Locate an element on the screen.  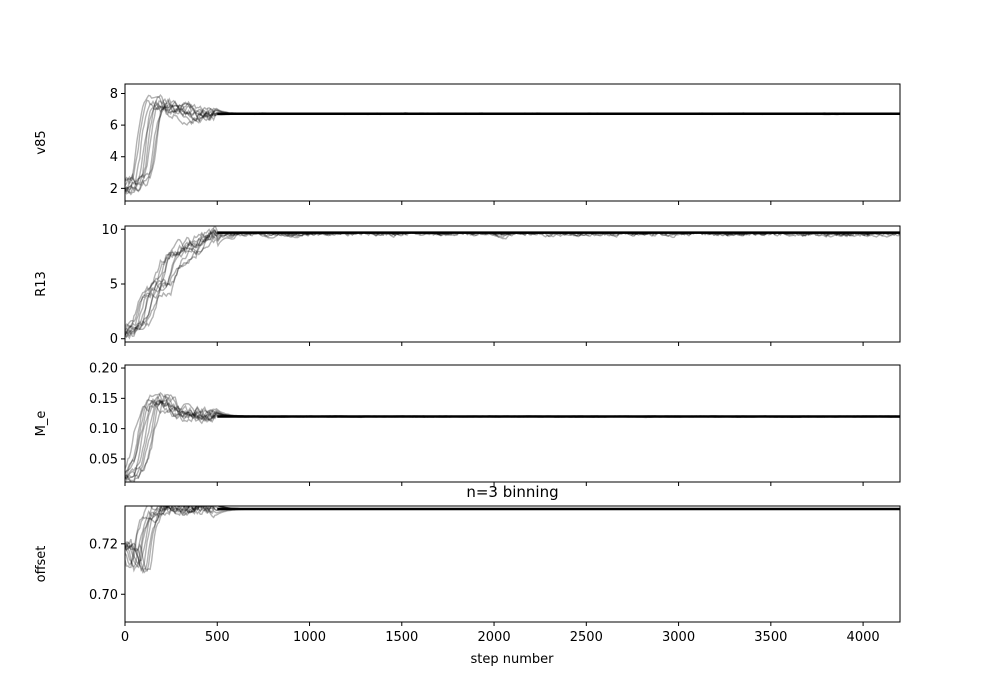
y-tick-label: 5 is located at coordinates (114, 285).